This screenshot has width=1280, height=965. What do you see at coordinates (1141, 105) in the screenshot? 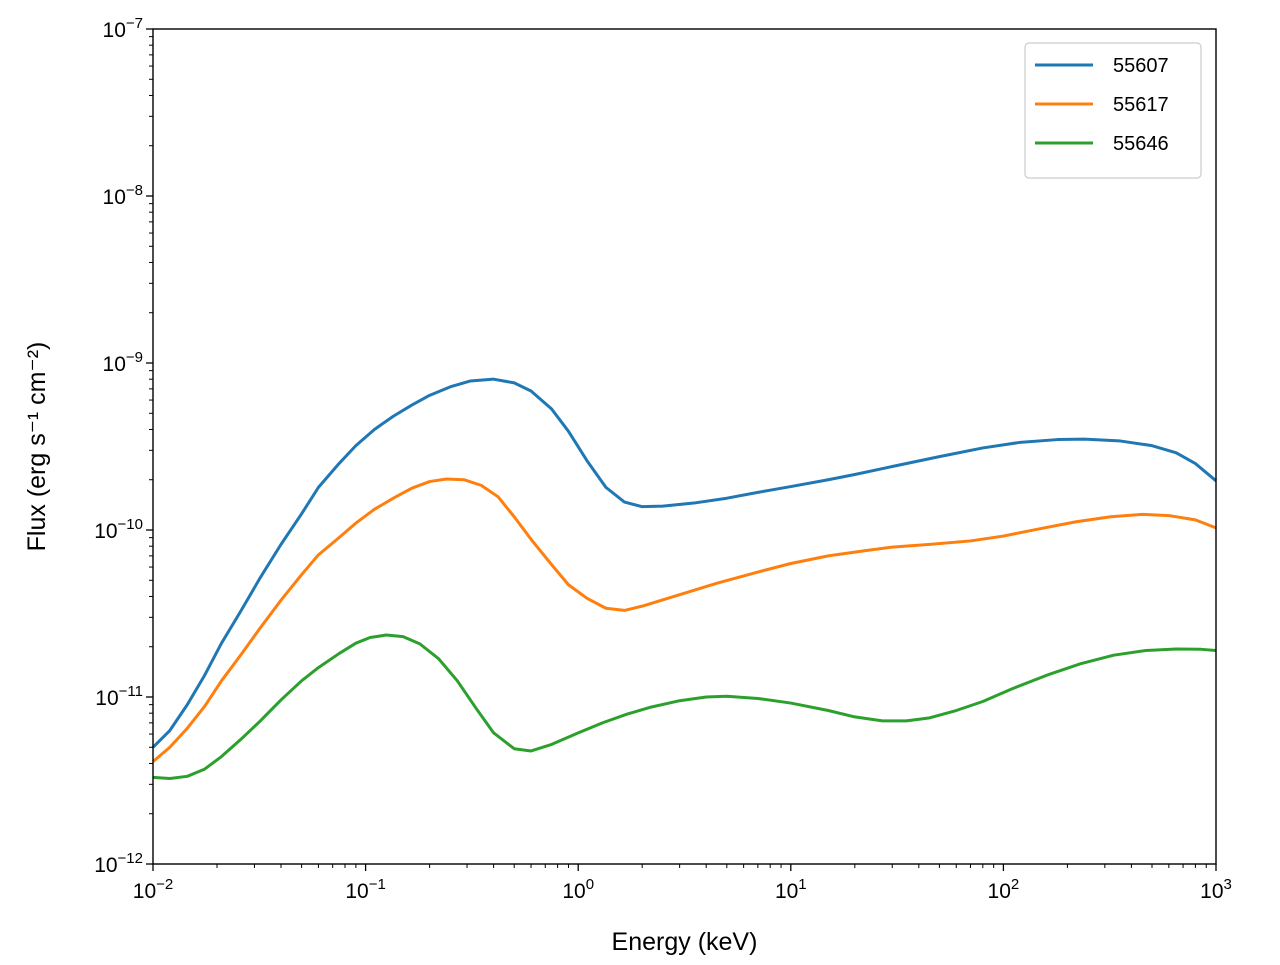
I see `legend-label-55617: 55617` at bounding box center [1141, 105].